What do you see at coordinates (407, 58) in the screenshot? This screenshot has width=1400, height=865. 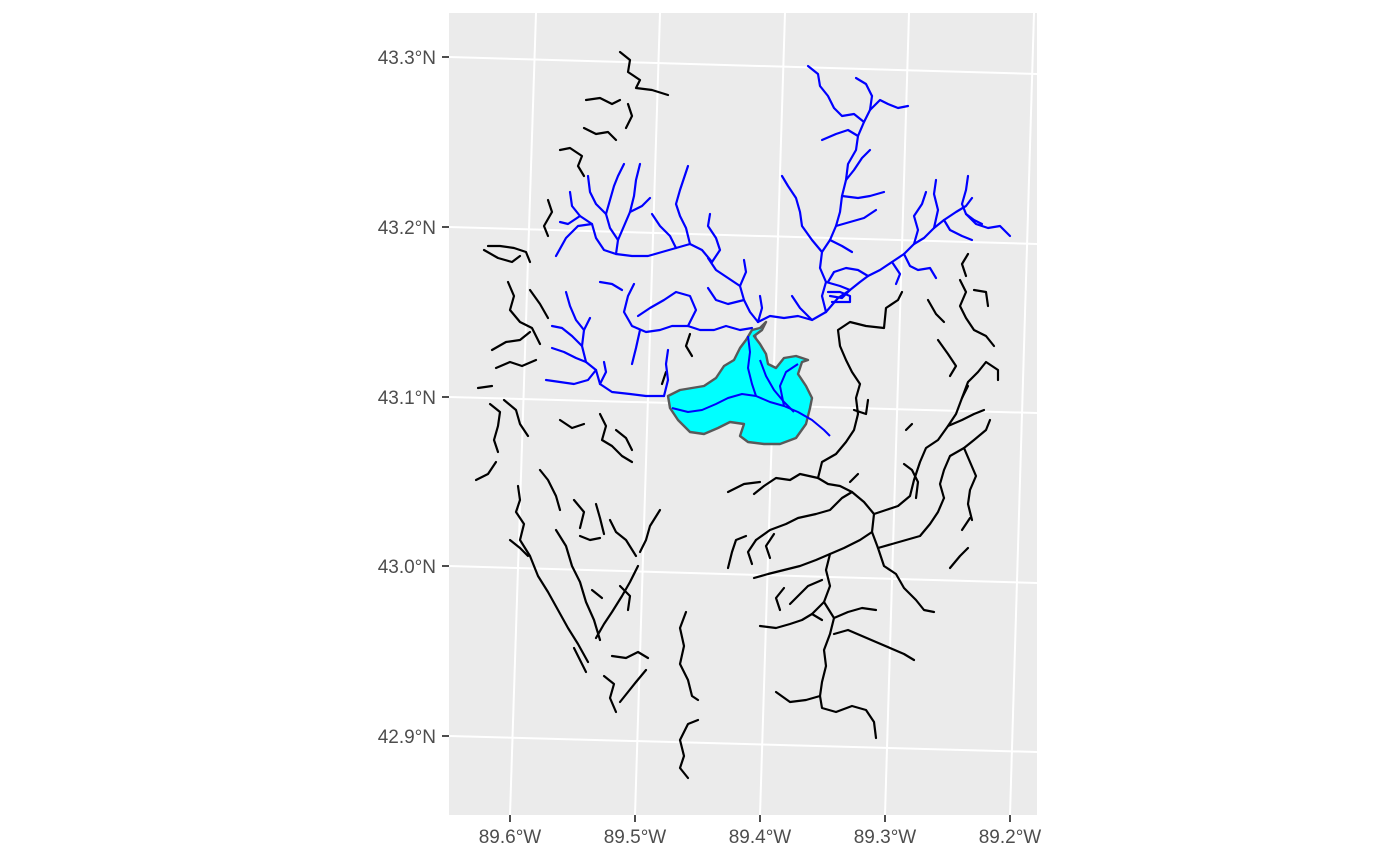 I see `y-tick-label: 43.3°N` at bounding box center [407, 58].